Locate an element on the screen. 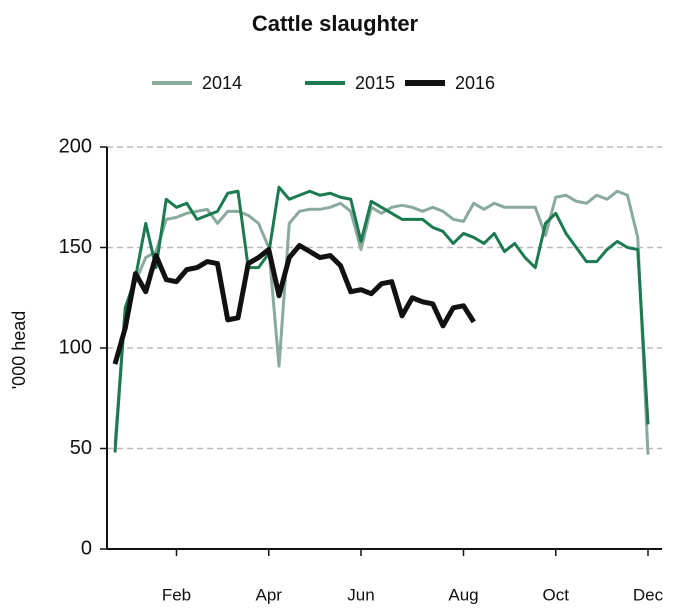 The image size is (697, 609). legend-label: 2016 is located at coordinates (475, 83).